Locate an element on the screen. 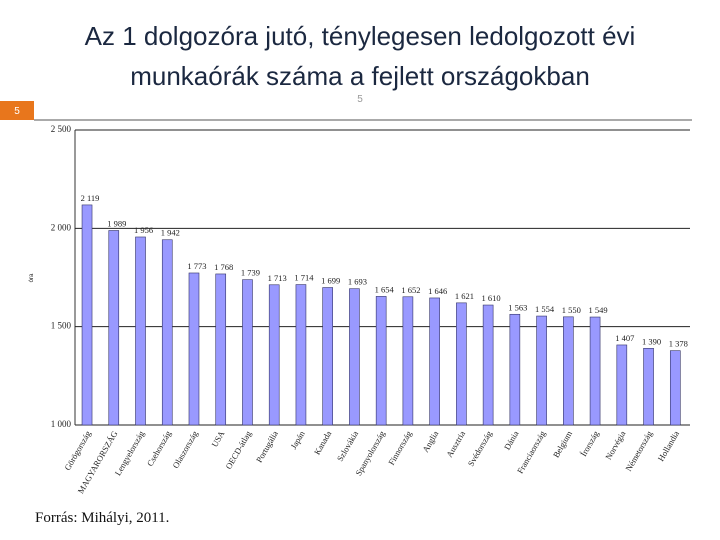  value-label: 1 550 is located at coordinates (571, 310).